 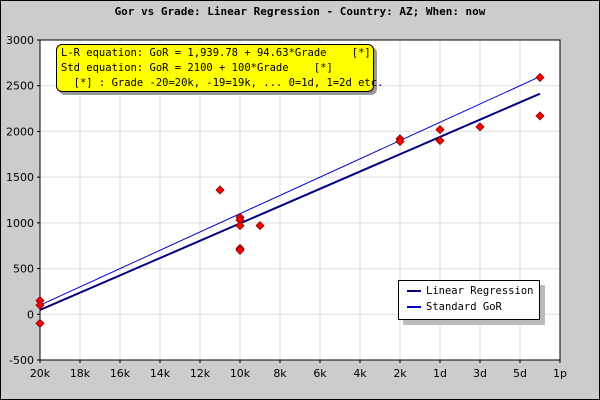 I want to click on y-tick-label: 2500, so click(x=20, y=86).